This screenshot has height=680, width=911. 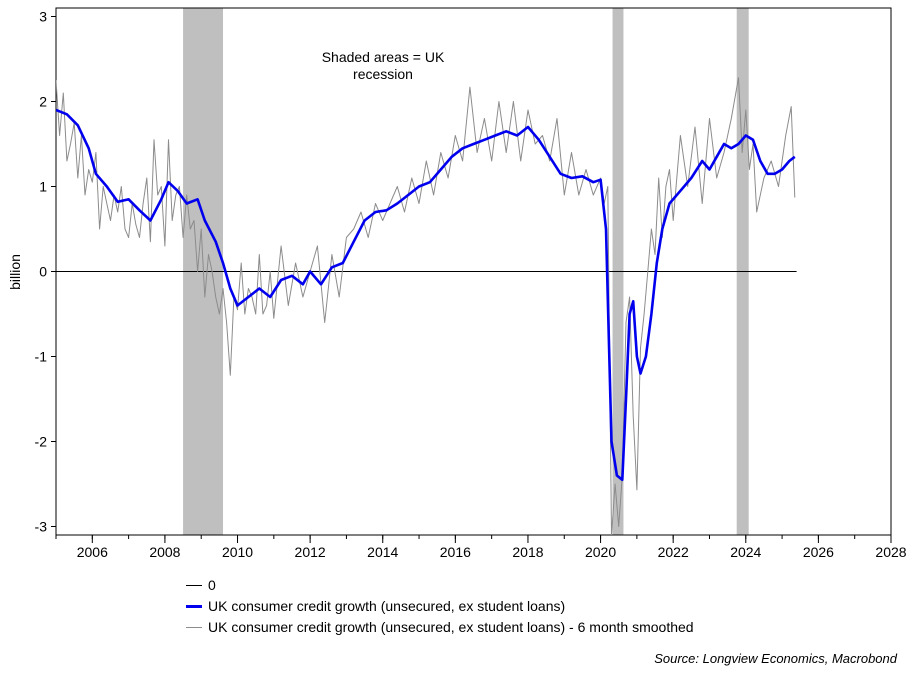 I want to click on x-tick-label: 2018, so click(x=527, y=552).